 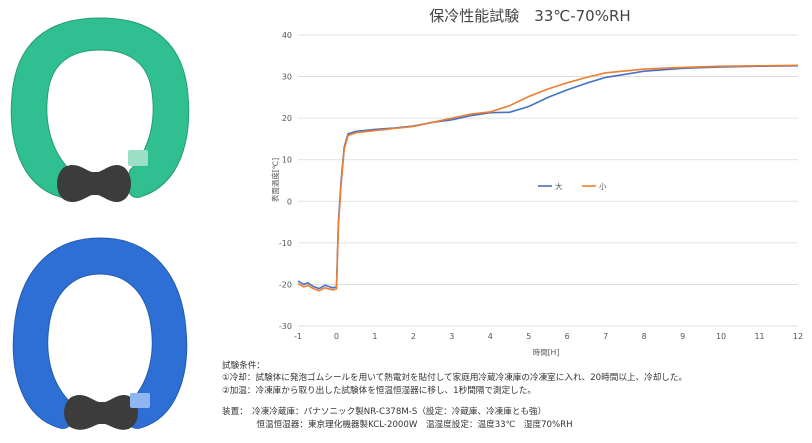 I want to click on condition-heating: ②加温：冷凍庫から取り出した試験体を恒温恒湿器に移し、1秒間隔で測定した。, so click(x=379, y=390).